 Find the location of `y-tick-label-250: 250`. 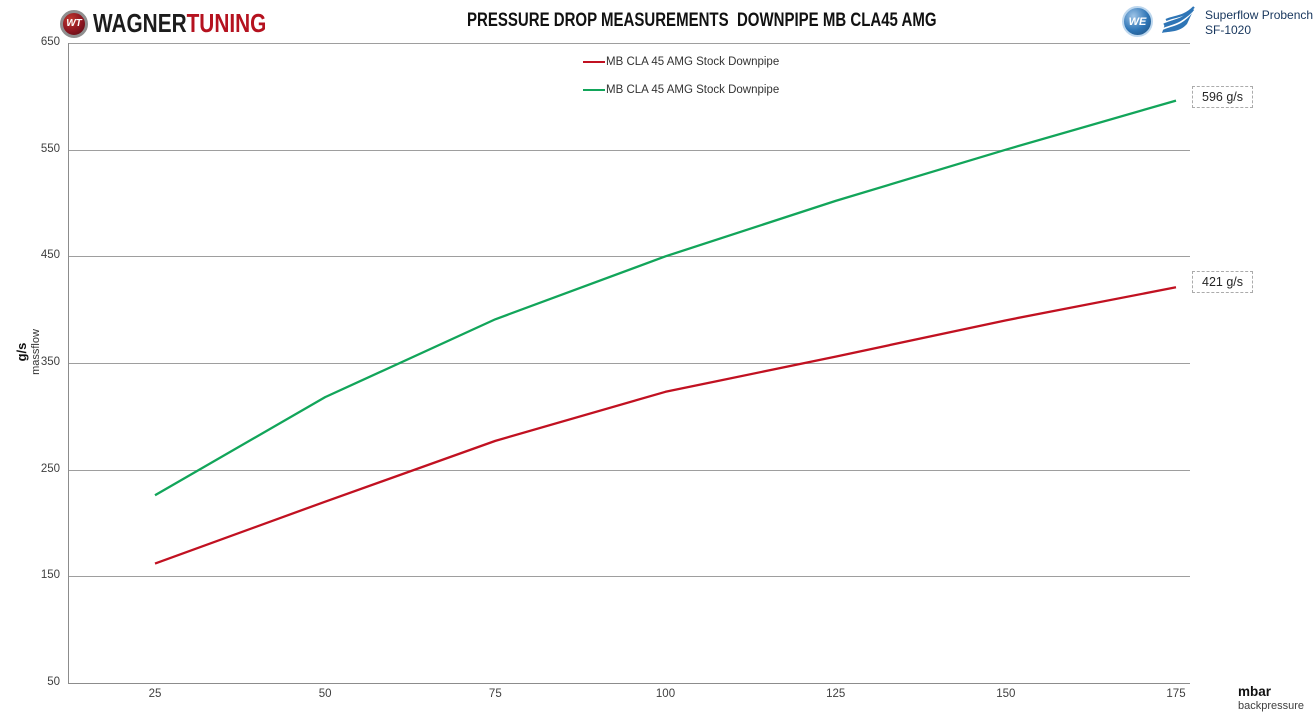

y-tick-label-250: 250 is located at coordinates (50, 468).